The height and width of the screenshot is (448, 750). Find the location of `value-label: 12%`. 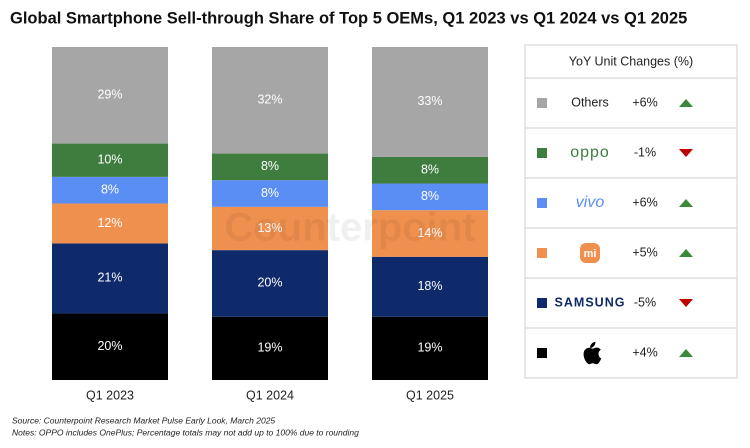

value-label: 12% is located at coordinates (109, 223).